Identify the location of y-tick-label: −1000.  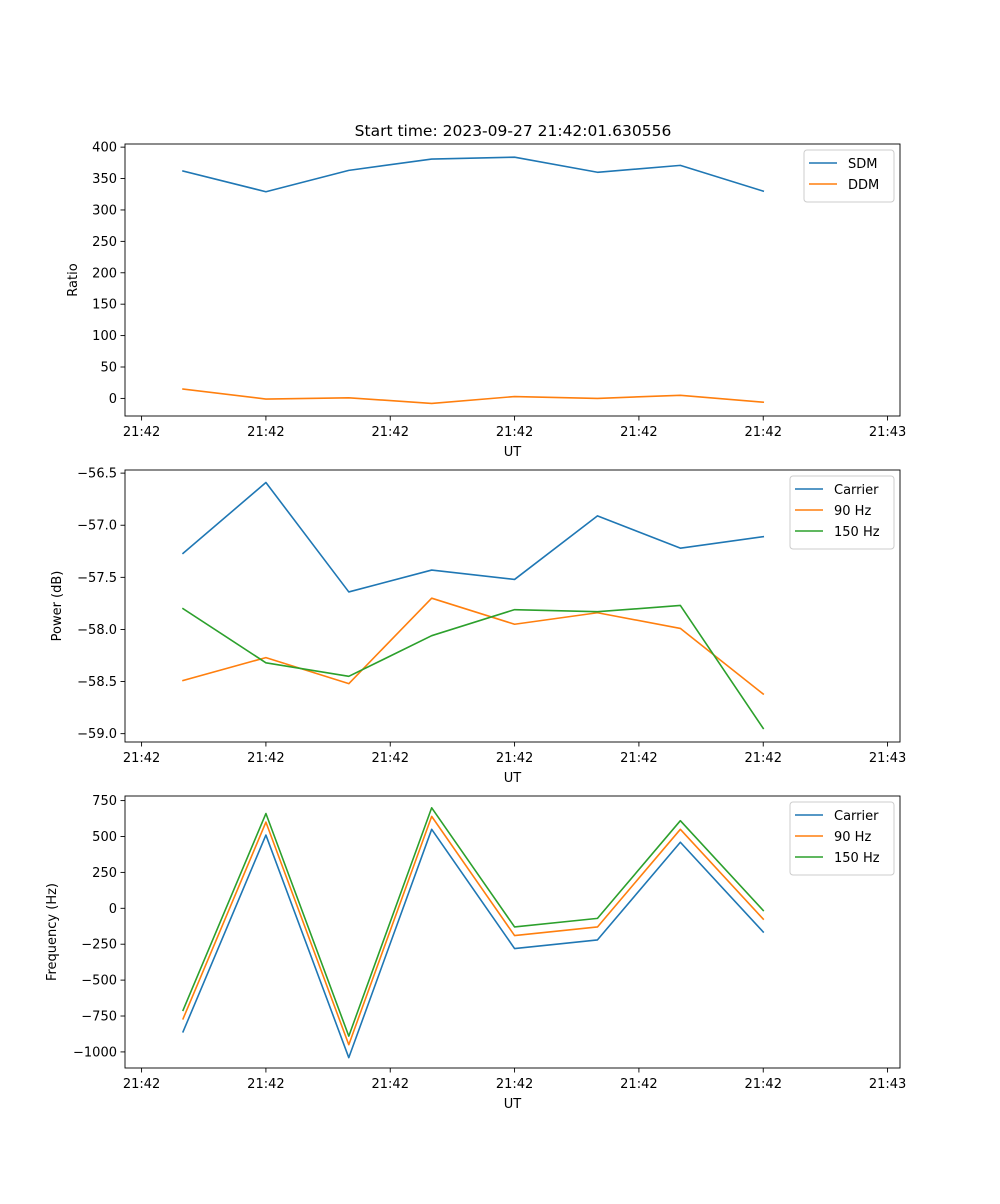
(95, 1052).